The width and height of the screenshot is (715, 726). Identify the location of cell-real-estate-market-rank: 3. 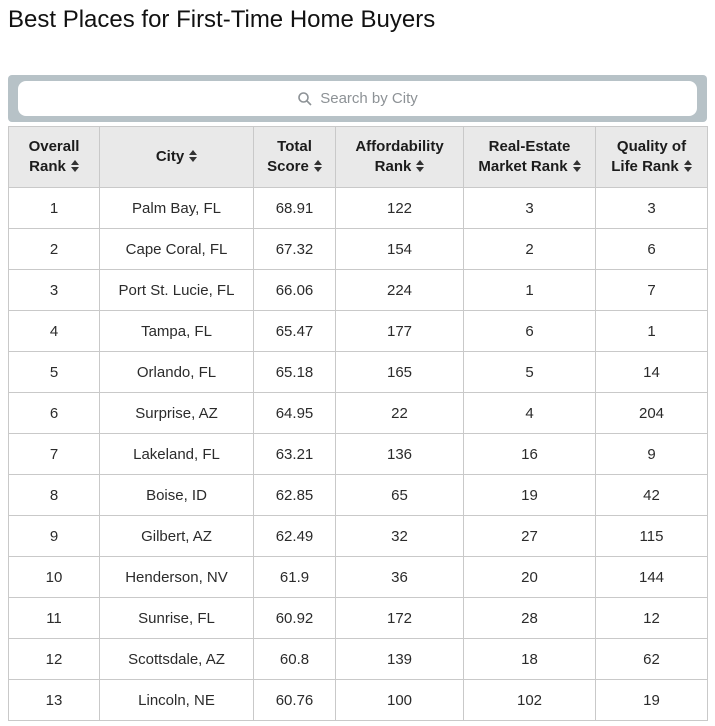
(529, 208).